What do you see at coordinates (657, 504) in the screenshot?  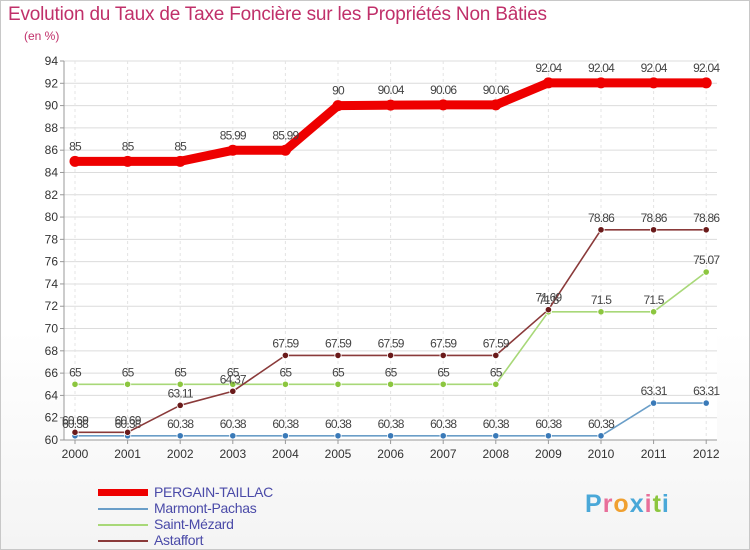 I see `logo-letter: t` at bounding box center [657, 504].